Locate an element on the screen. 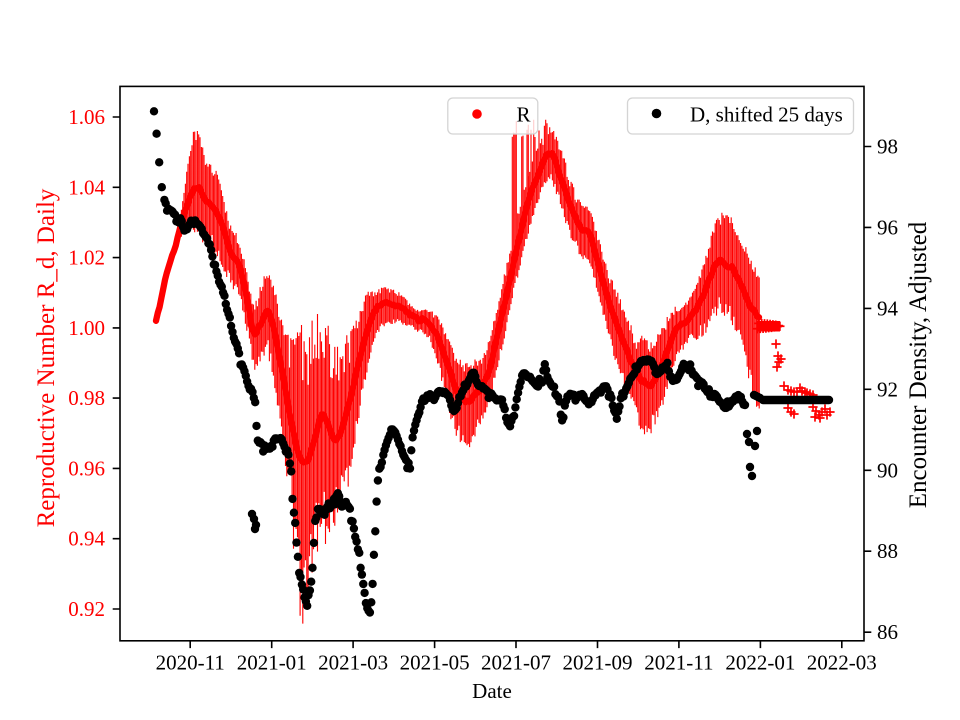 The image size is (960, 720). svg-text: 92 is located at coordinates (887, 389).